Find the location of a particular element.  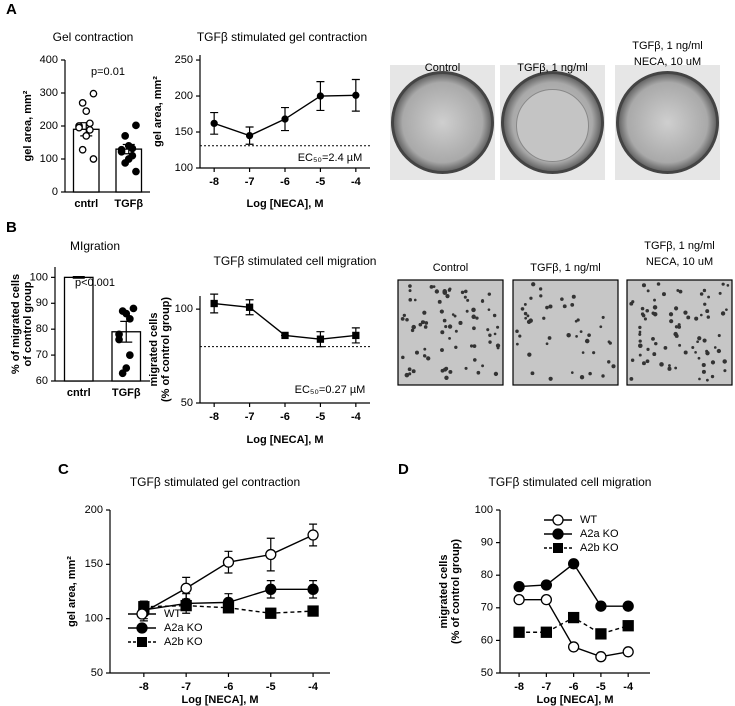

legend-marker is located at coordinates (558, 548).